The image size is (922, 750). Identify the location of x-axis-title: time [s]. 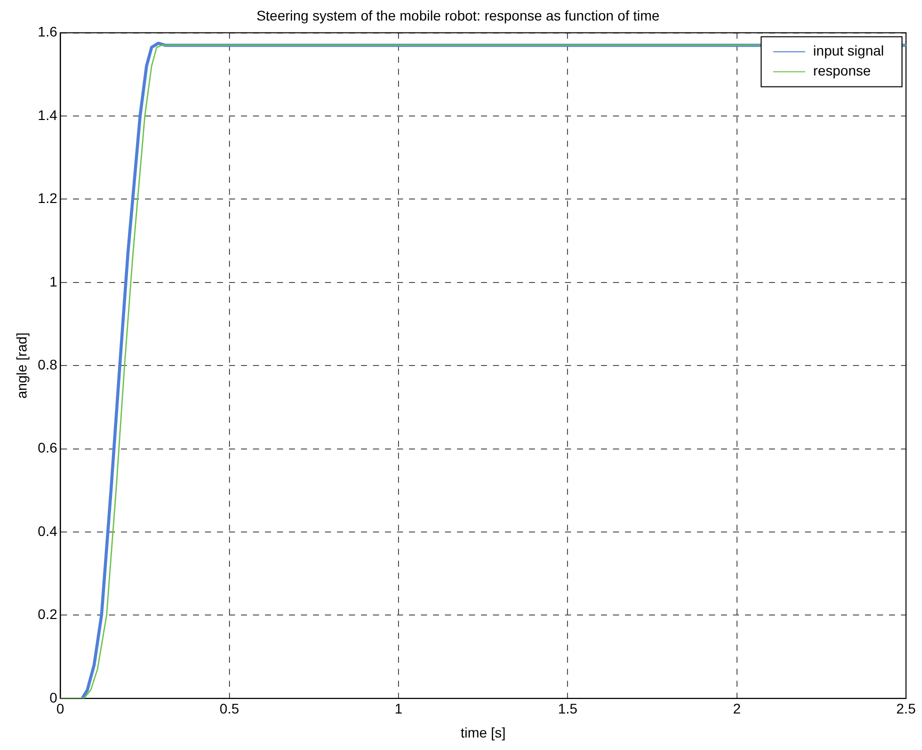
(483, 732).